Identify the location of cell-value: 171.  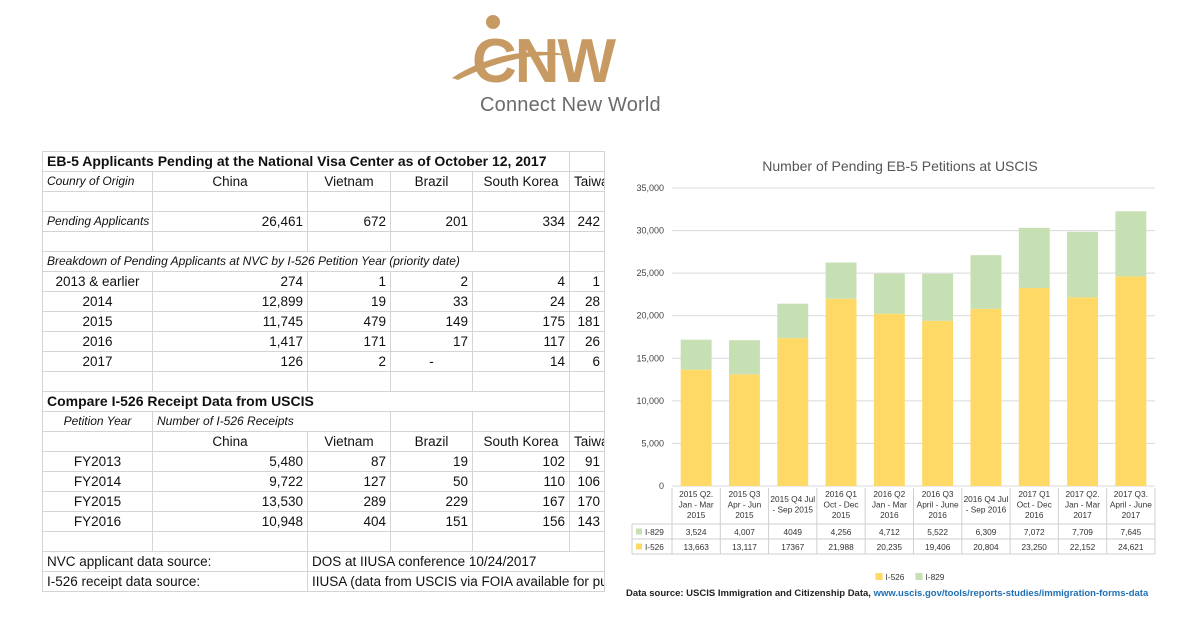
(349, 341).